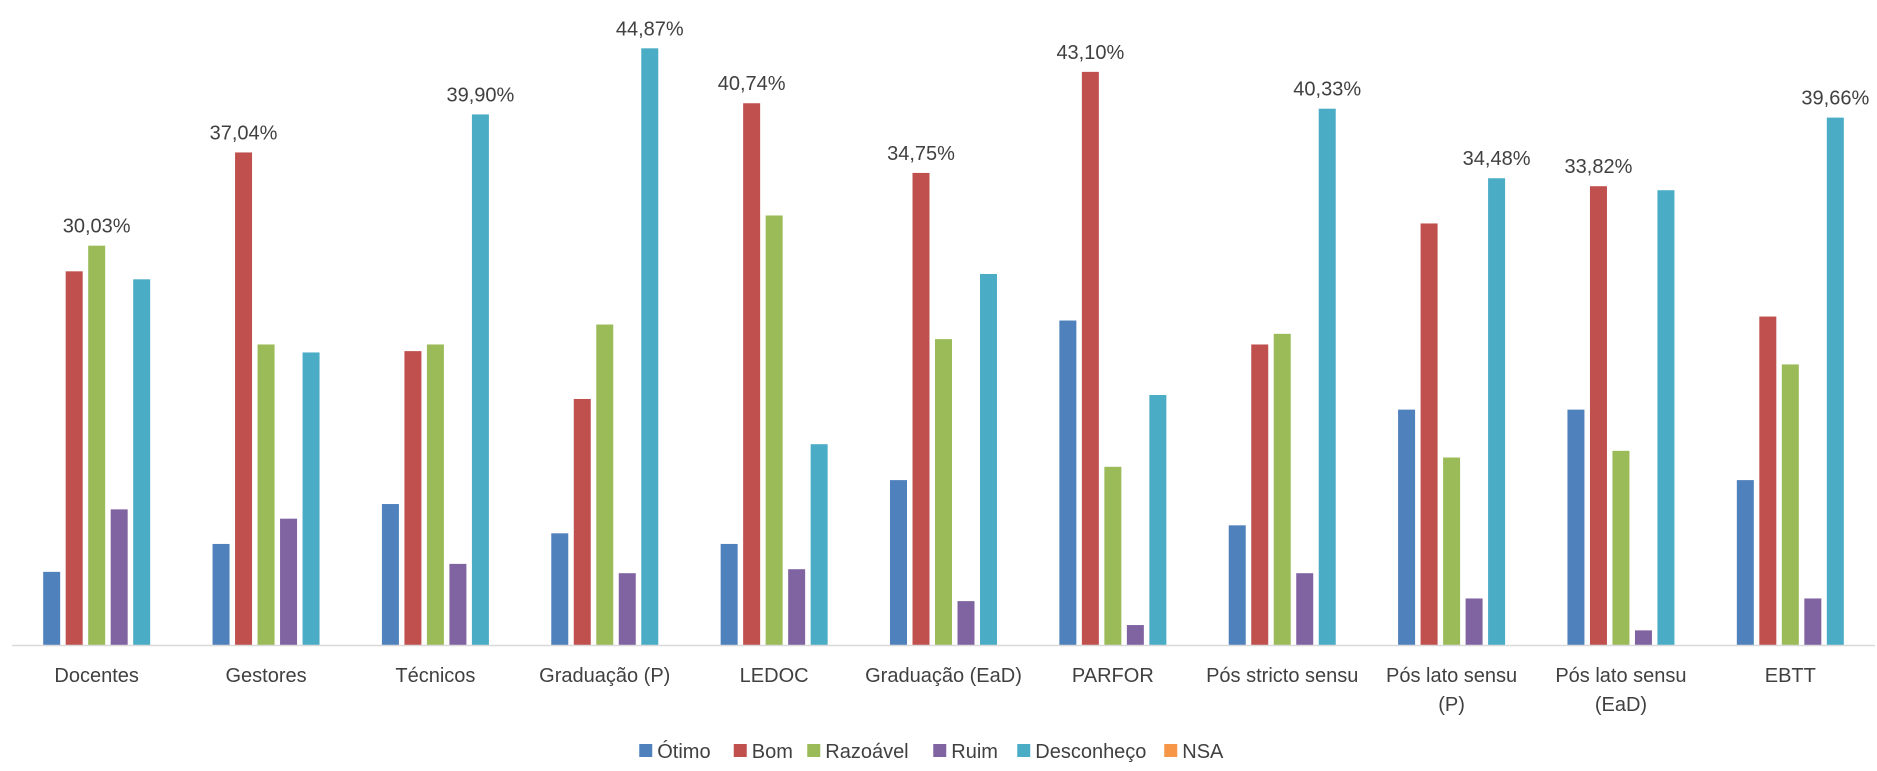 The height and width of the screenshot is (771, 1877). What do you see at coordinates (390, 574) in the screenshot?
I see `bar--timo-2` at bounding box center [390, 574].